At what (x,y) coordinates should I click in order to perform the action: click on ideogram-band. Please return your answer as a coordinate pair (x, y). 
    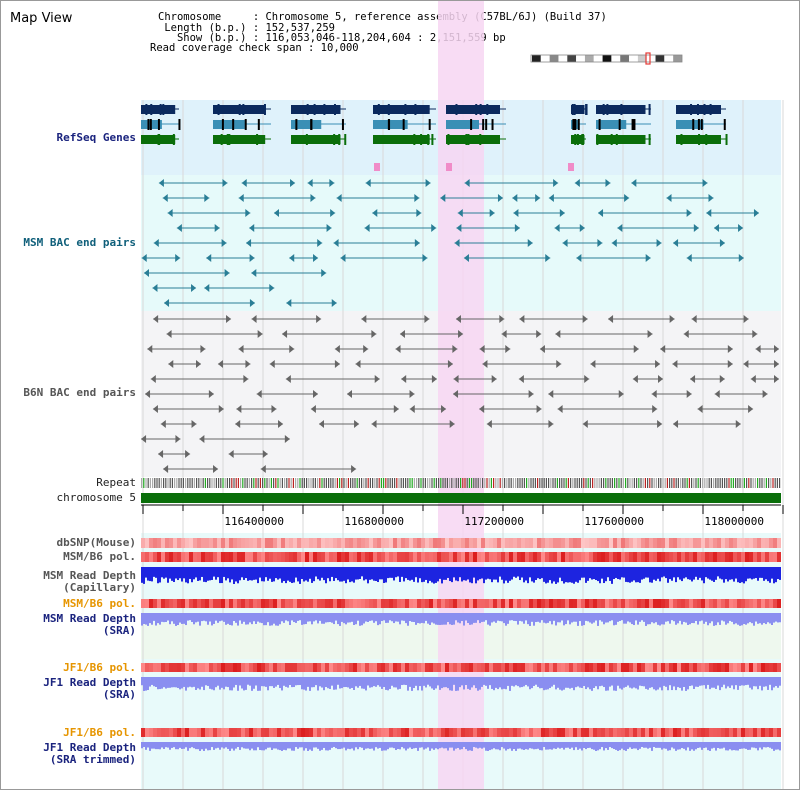
    Looking at the image, I should click on (545, 58).